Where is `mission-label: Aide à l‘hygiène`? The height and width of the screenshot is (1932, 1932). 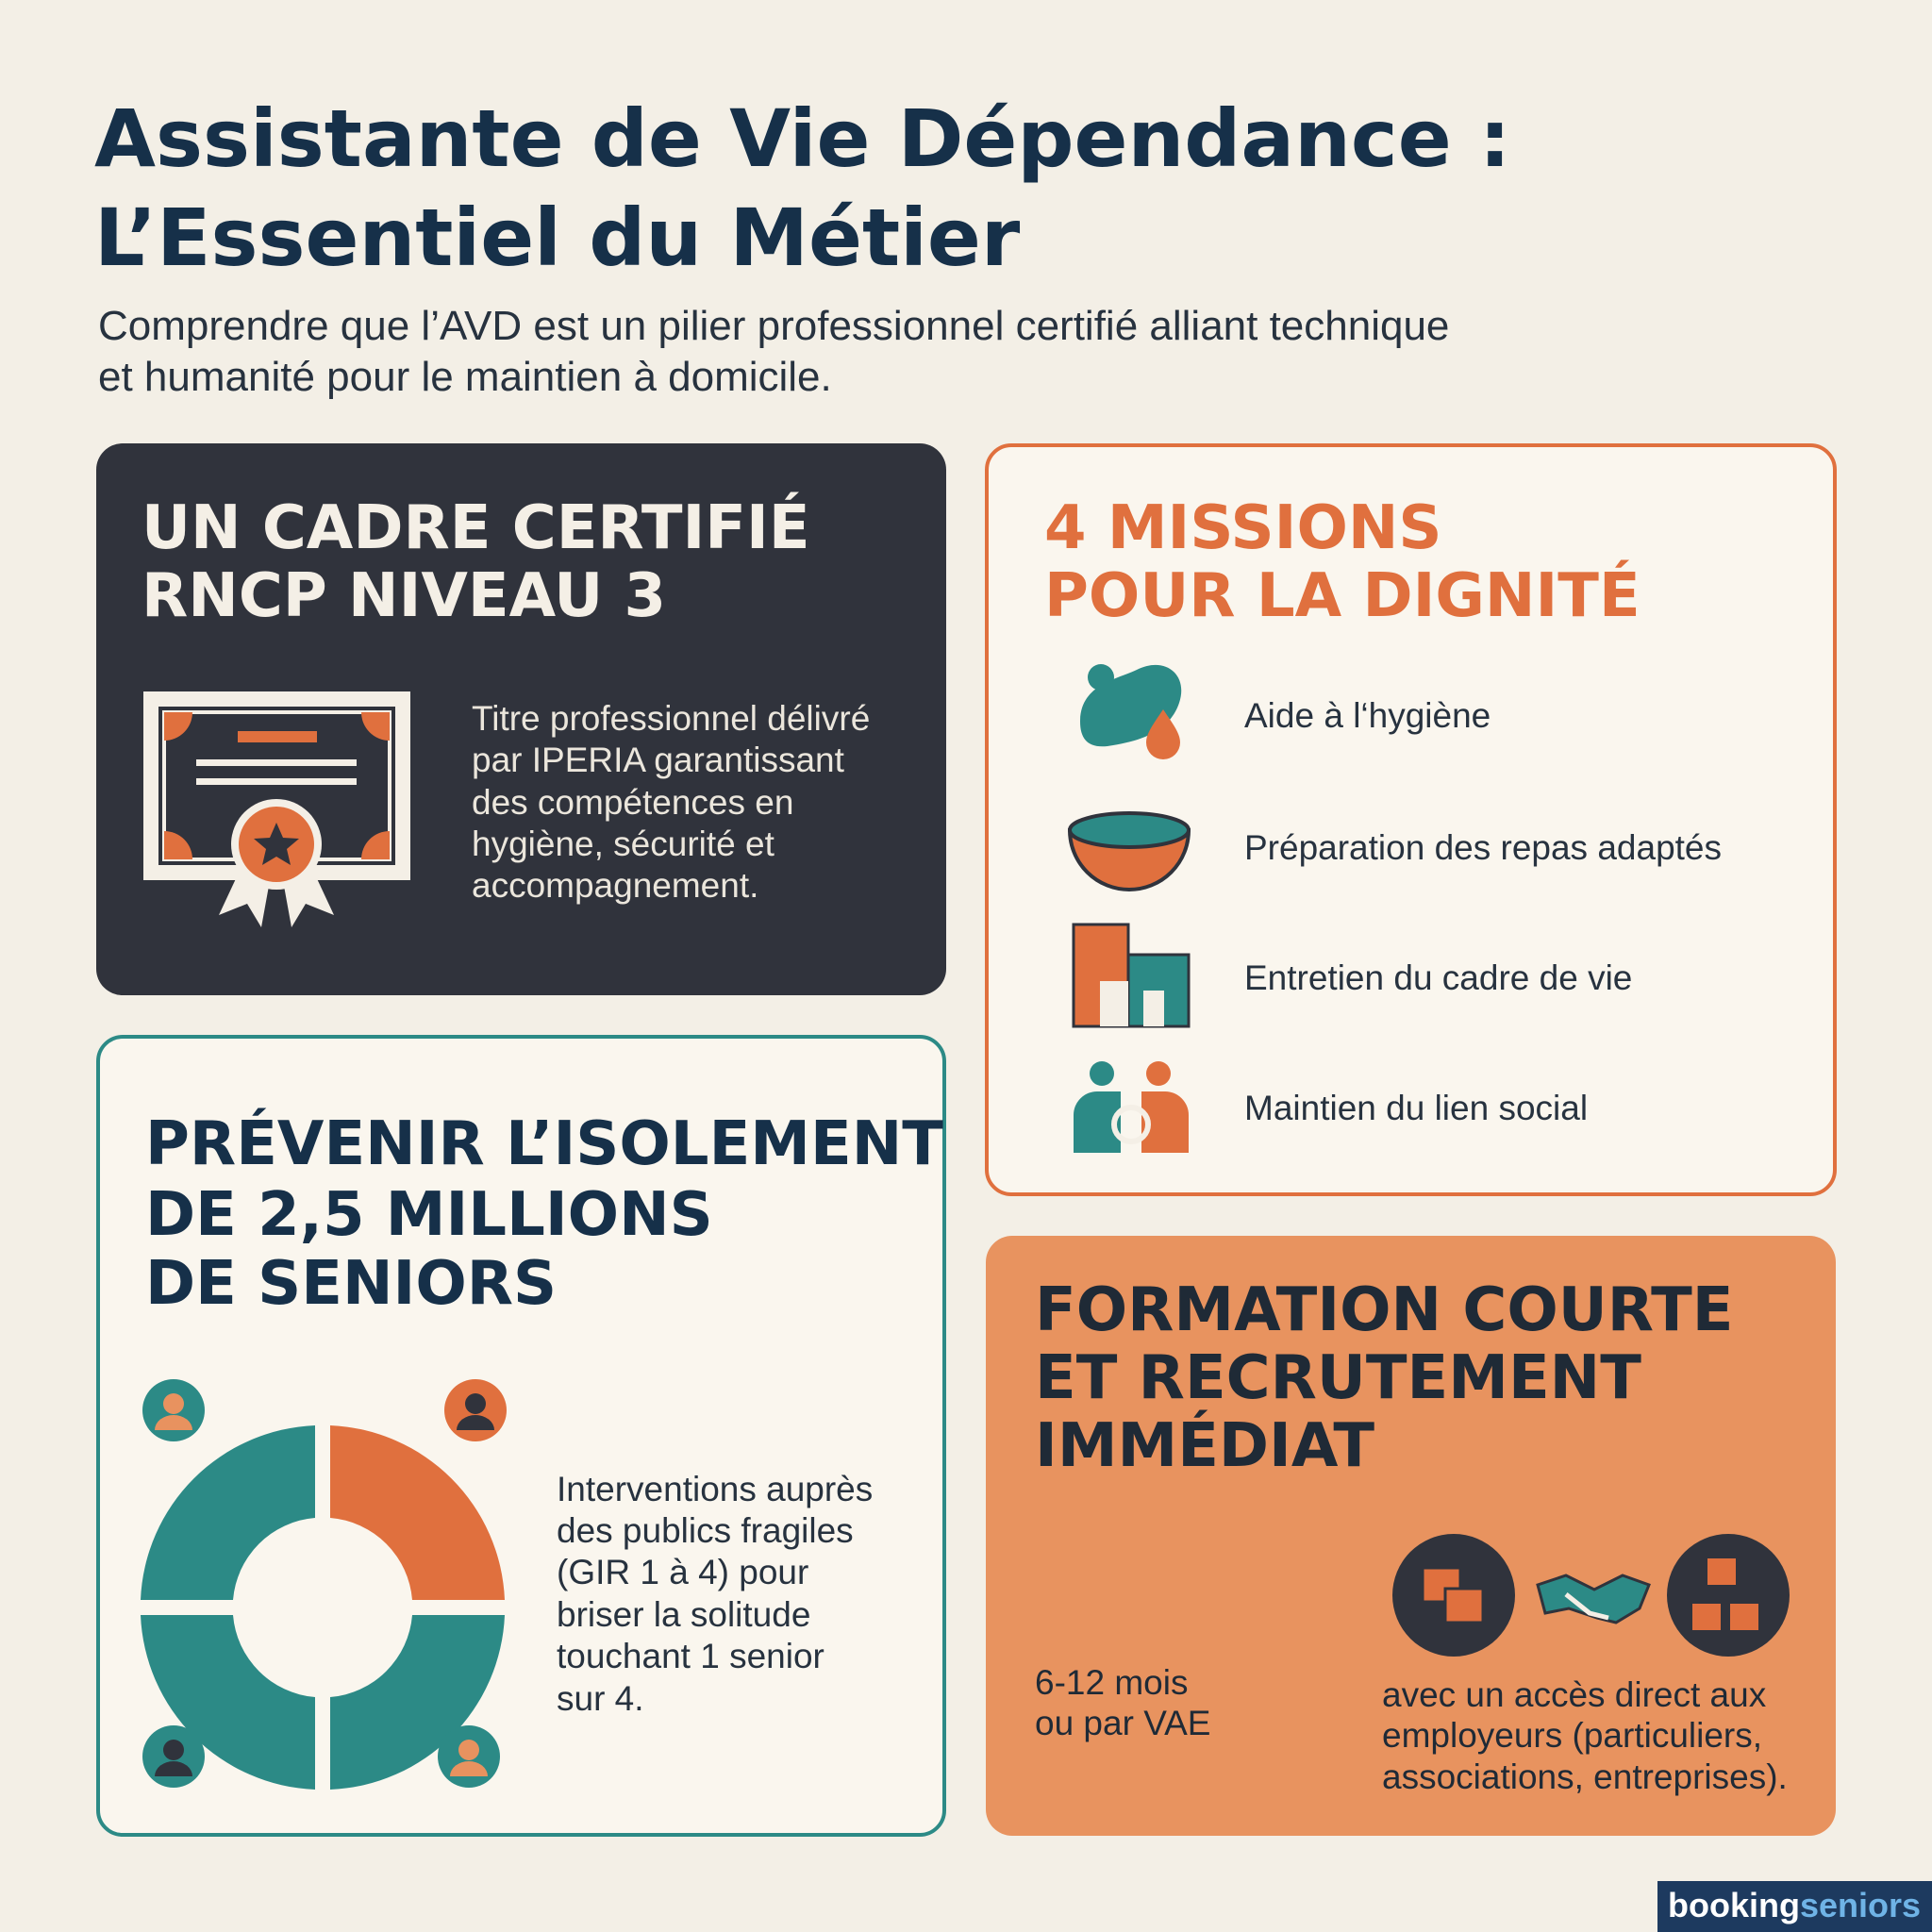 mission-label: Aide à l‘hygiène is located at coordinates (1368, 715).